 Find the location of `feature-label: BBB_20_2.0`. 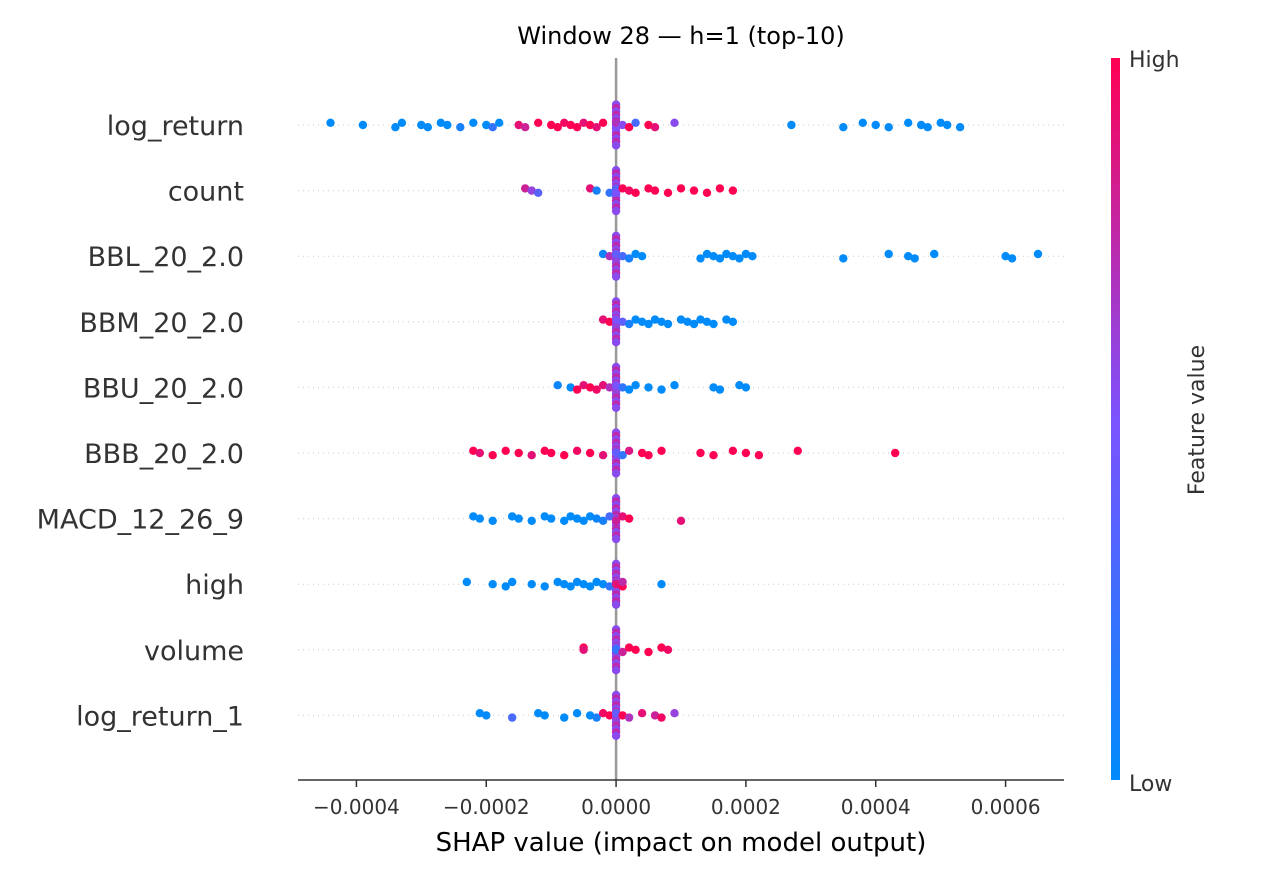

feature-label: BBB_20_2.0 is located at coordinates (164, 454).